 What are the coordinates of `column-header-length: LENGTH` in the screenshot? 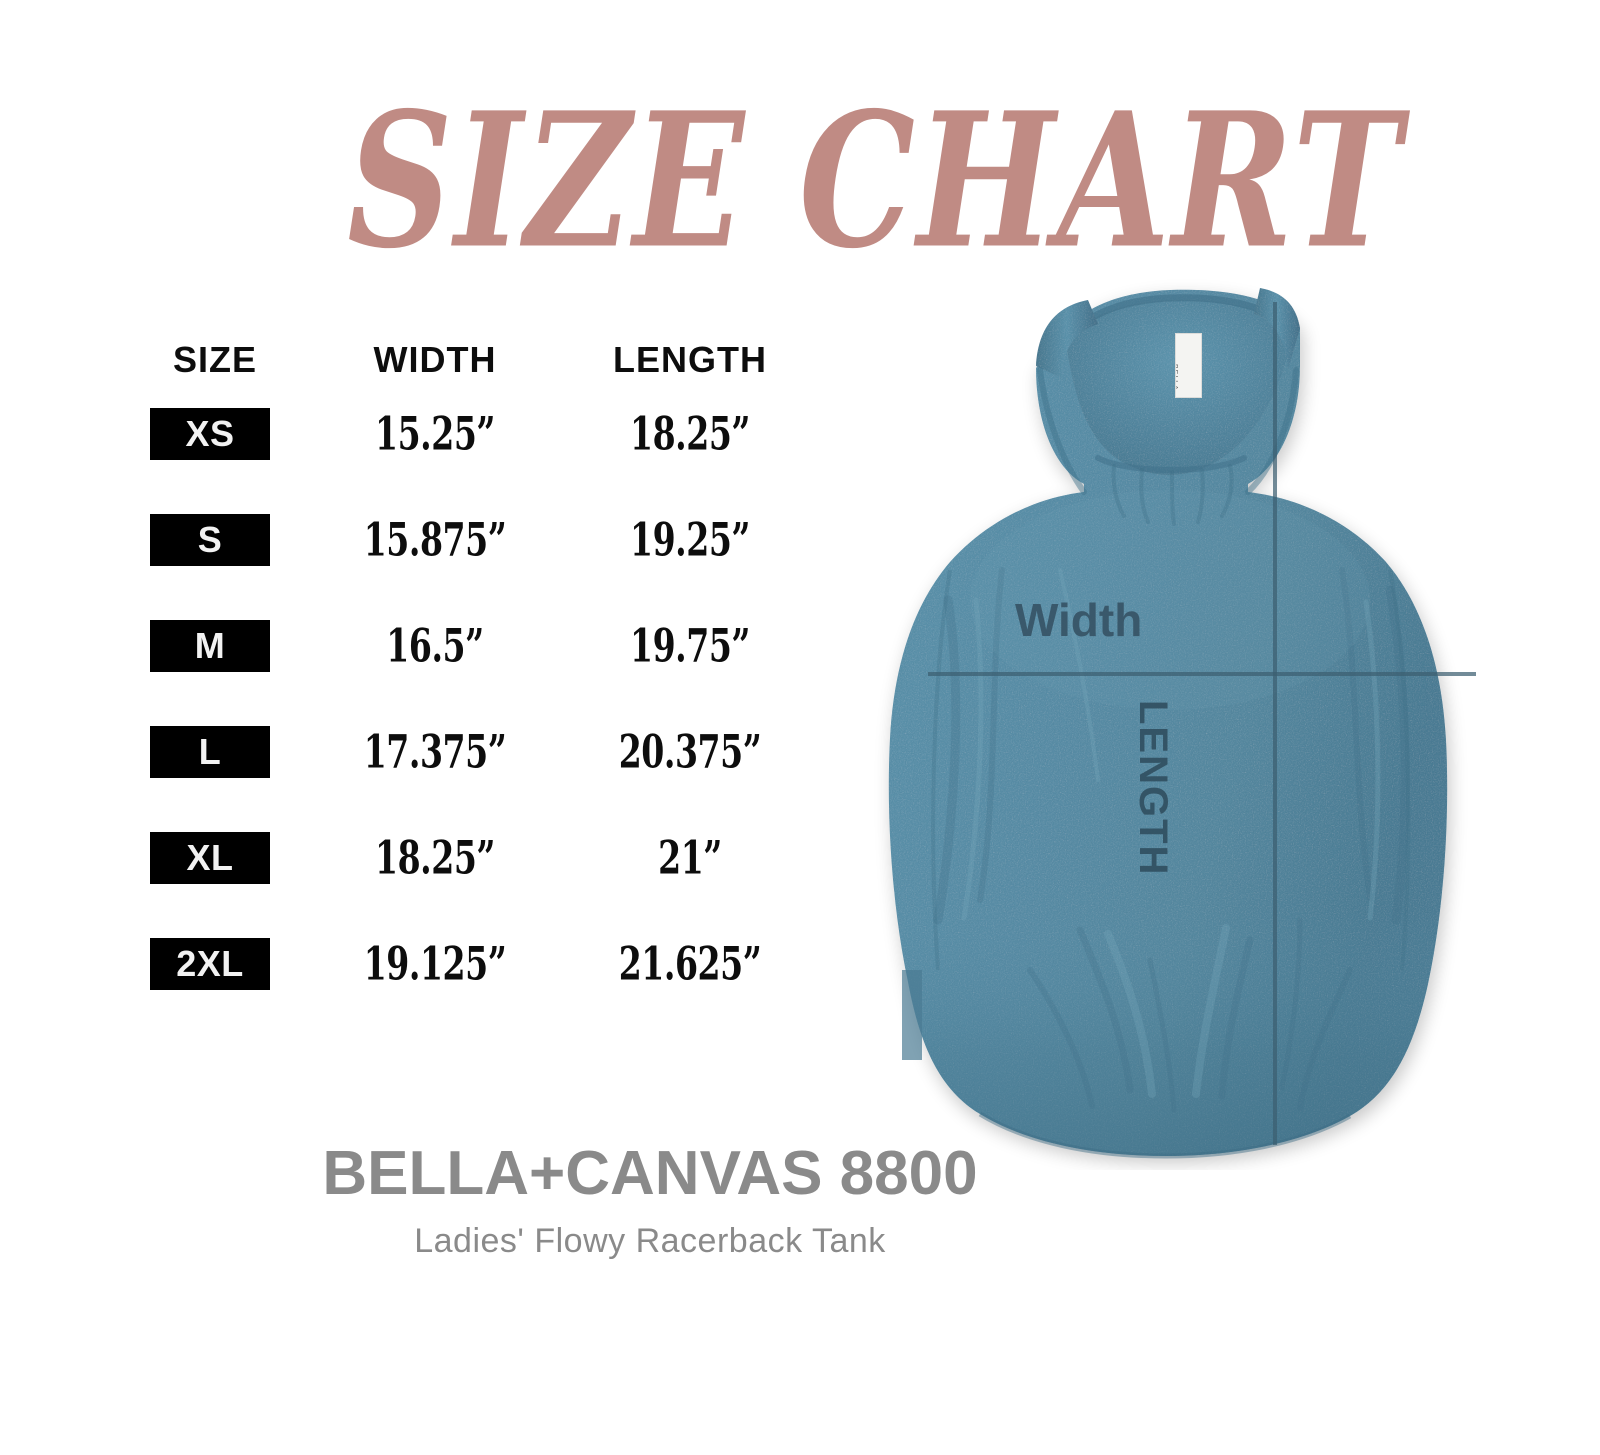 It's located at (690, 359).